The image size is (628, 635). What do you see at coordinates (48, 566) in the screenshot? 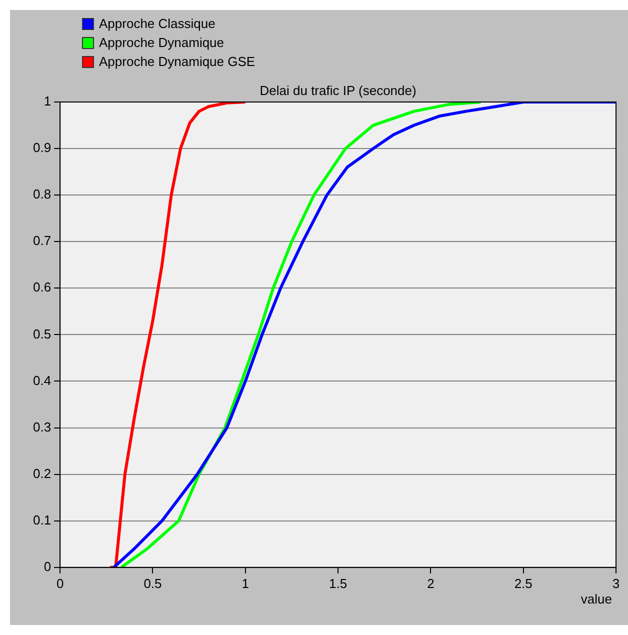
I see `y-tick-label: 0` at bounding box center [48, 566].